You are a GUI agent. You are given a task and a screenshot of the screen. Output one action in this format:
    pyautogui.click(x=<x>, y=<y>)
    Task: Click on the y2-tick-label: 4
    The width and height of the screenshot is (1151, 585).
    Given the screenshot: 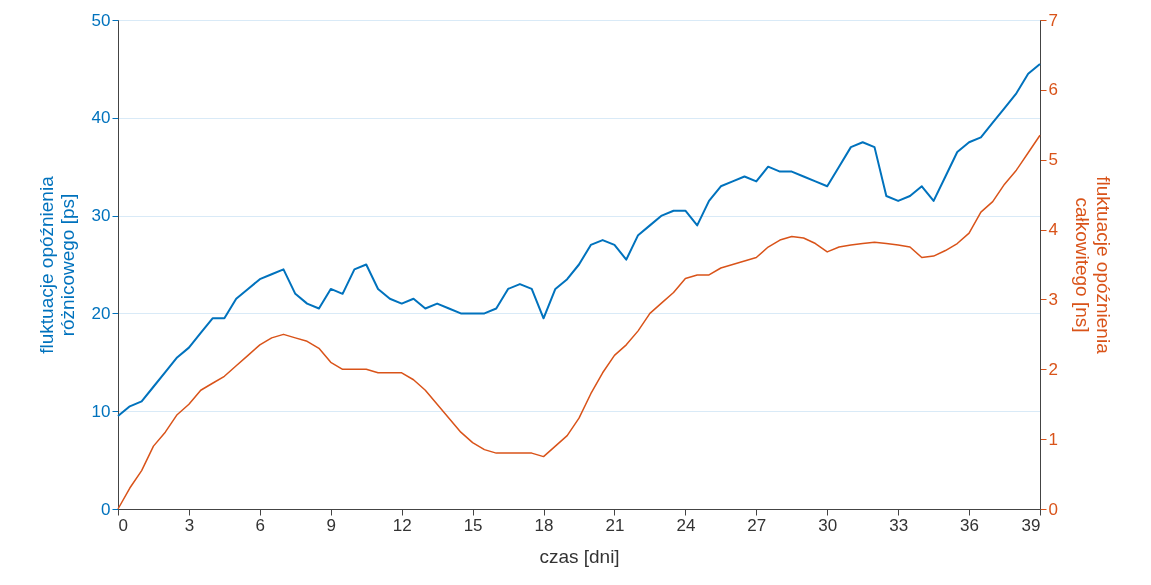 What is the action you would take?
    pyautogui.click(x=1053, y=230)
    